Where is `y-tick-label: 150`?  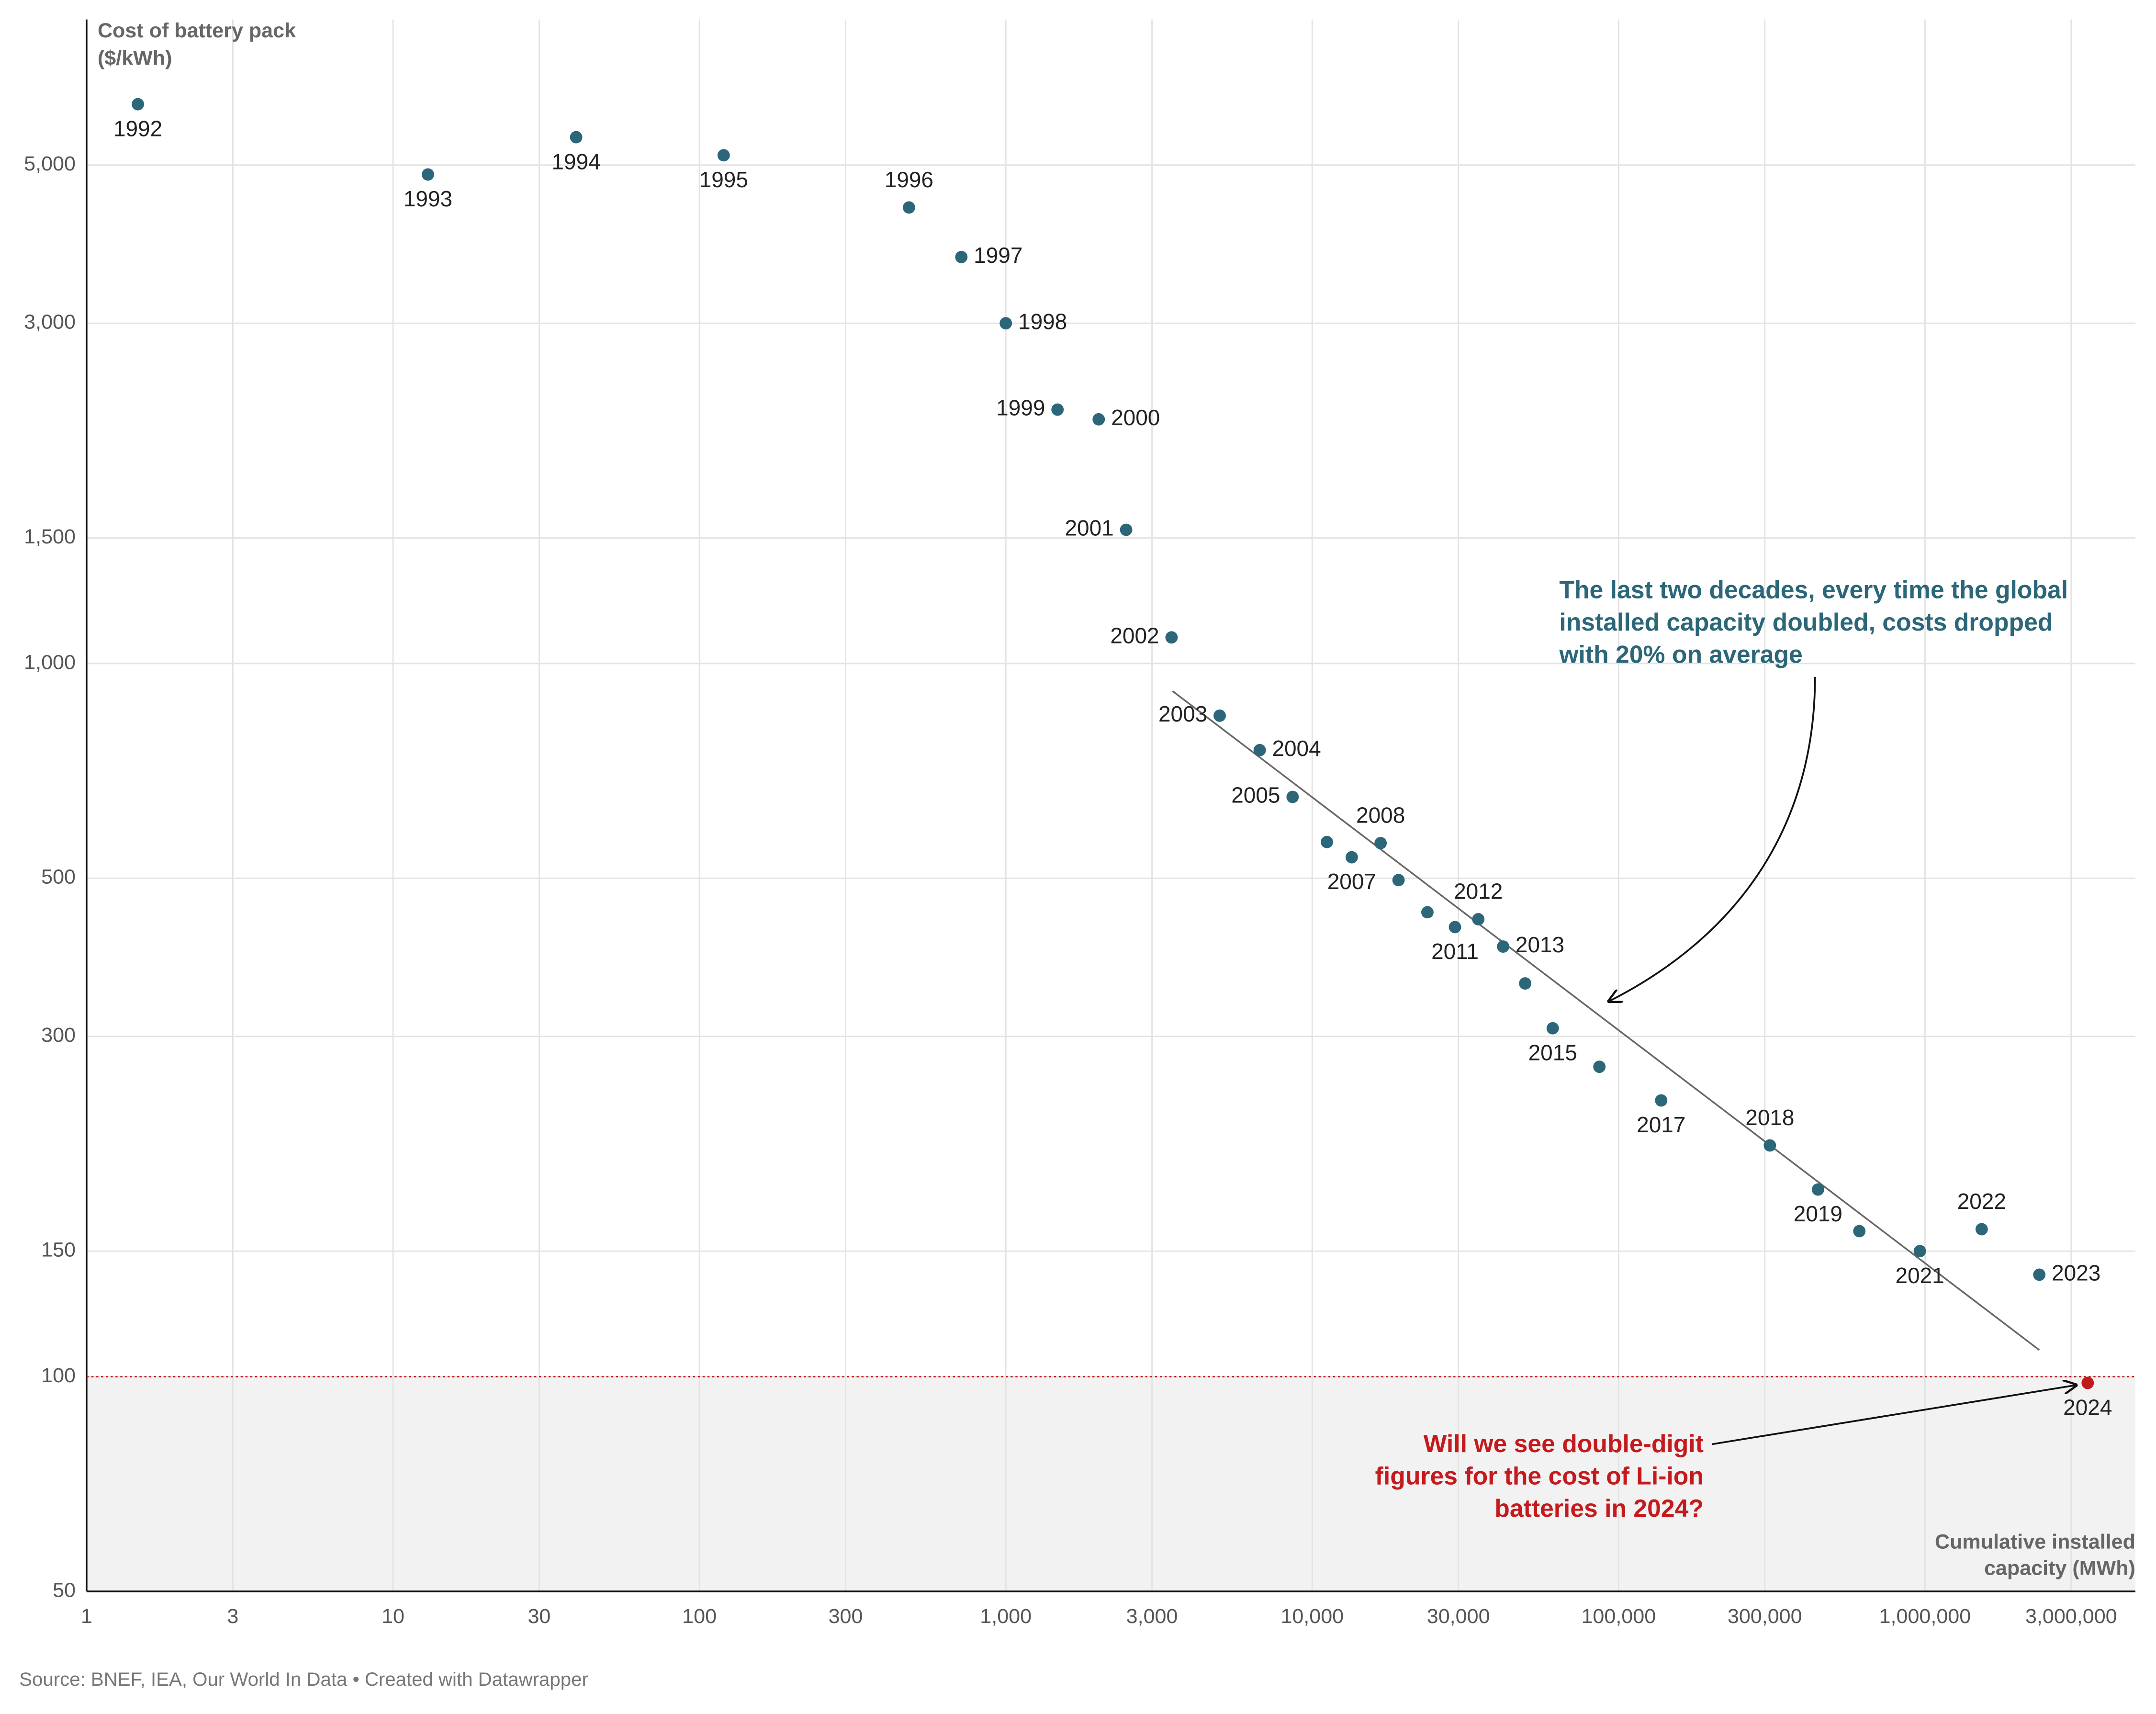 y-tick-label: 150 is located at coordinates (58, 1250).